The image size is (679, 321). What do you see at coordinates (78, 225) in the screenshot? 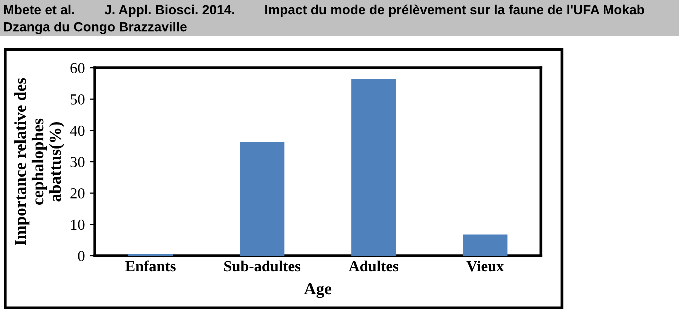
I see `y-tick-label: 10` at bounding box center [78, 225].